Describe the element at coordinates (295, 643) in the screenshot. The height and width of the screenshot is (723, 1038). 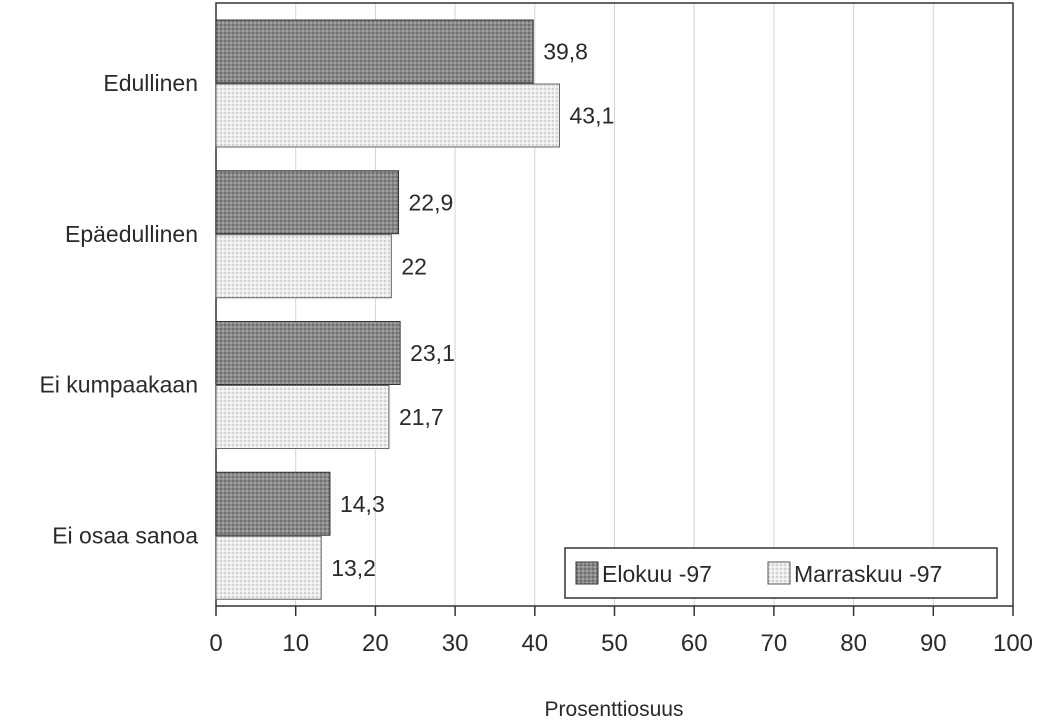
I see `x-tick-label: 10` at that location.